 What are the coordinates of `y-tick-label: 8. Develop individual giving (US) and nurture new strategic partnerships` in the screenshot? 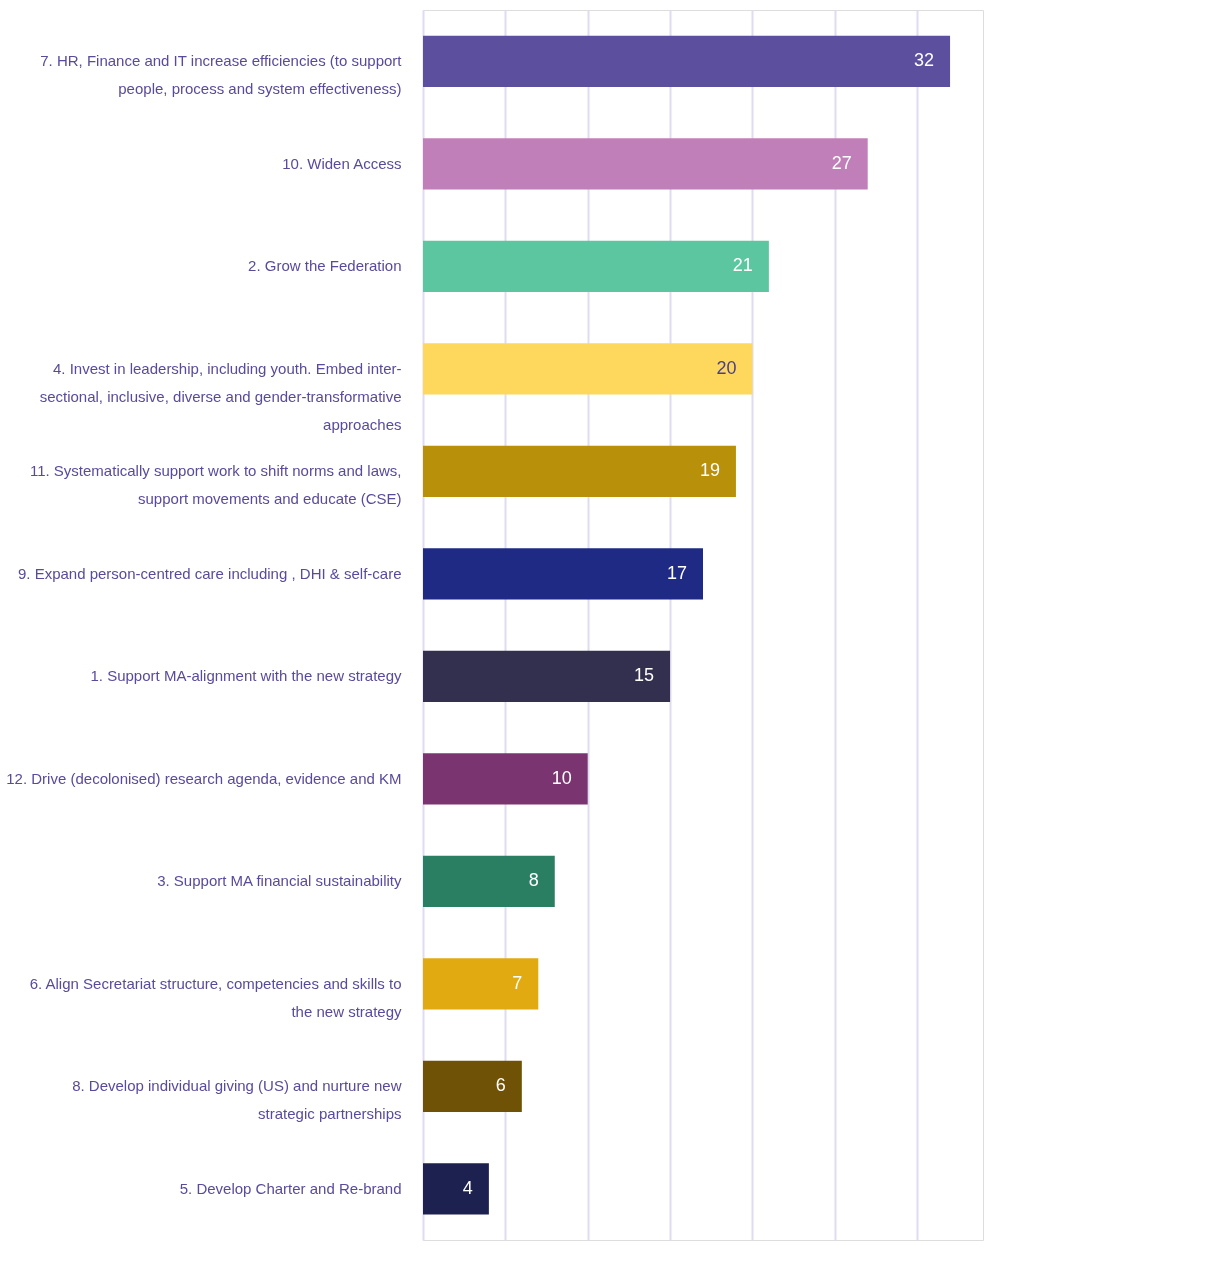 It's located at (237, 1100).